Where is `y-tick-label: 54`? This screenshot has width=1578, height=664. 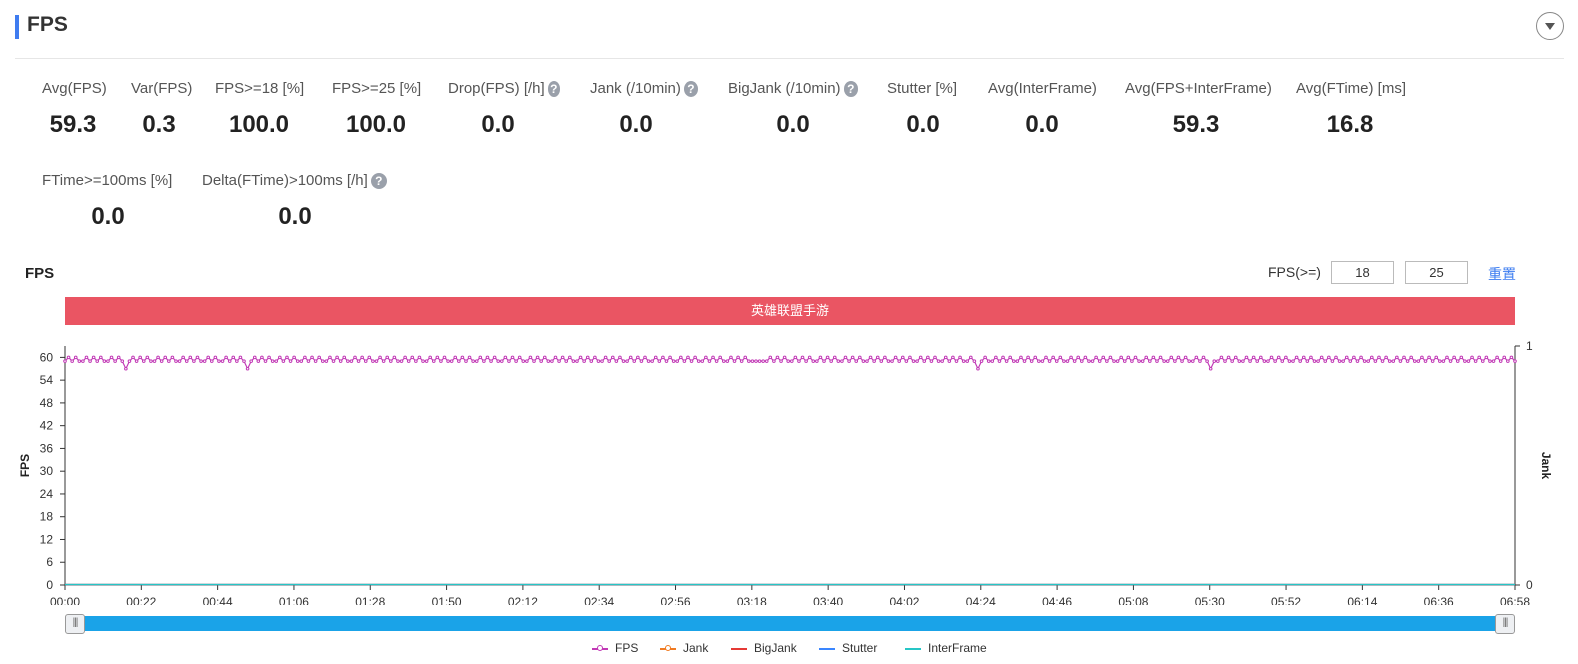
y-tick-label: 54 is located at coordinates (47, 380).